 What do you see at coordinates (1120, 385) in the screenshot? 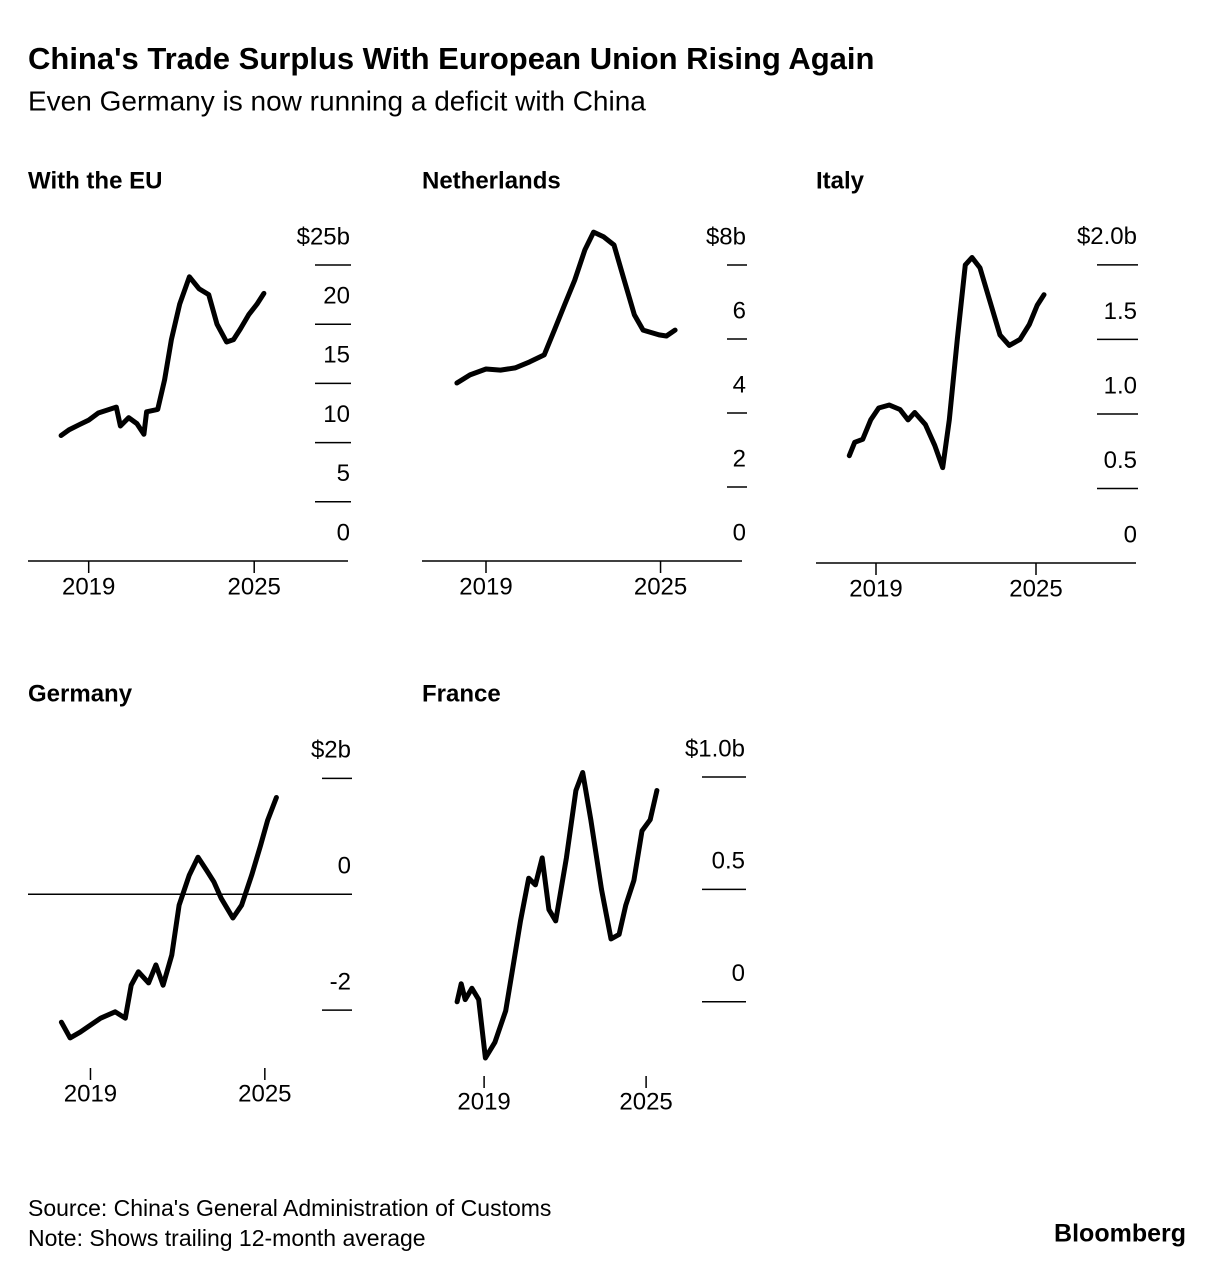
I see `y-tick-label: 1.0` at bounding box center [1120, 385].